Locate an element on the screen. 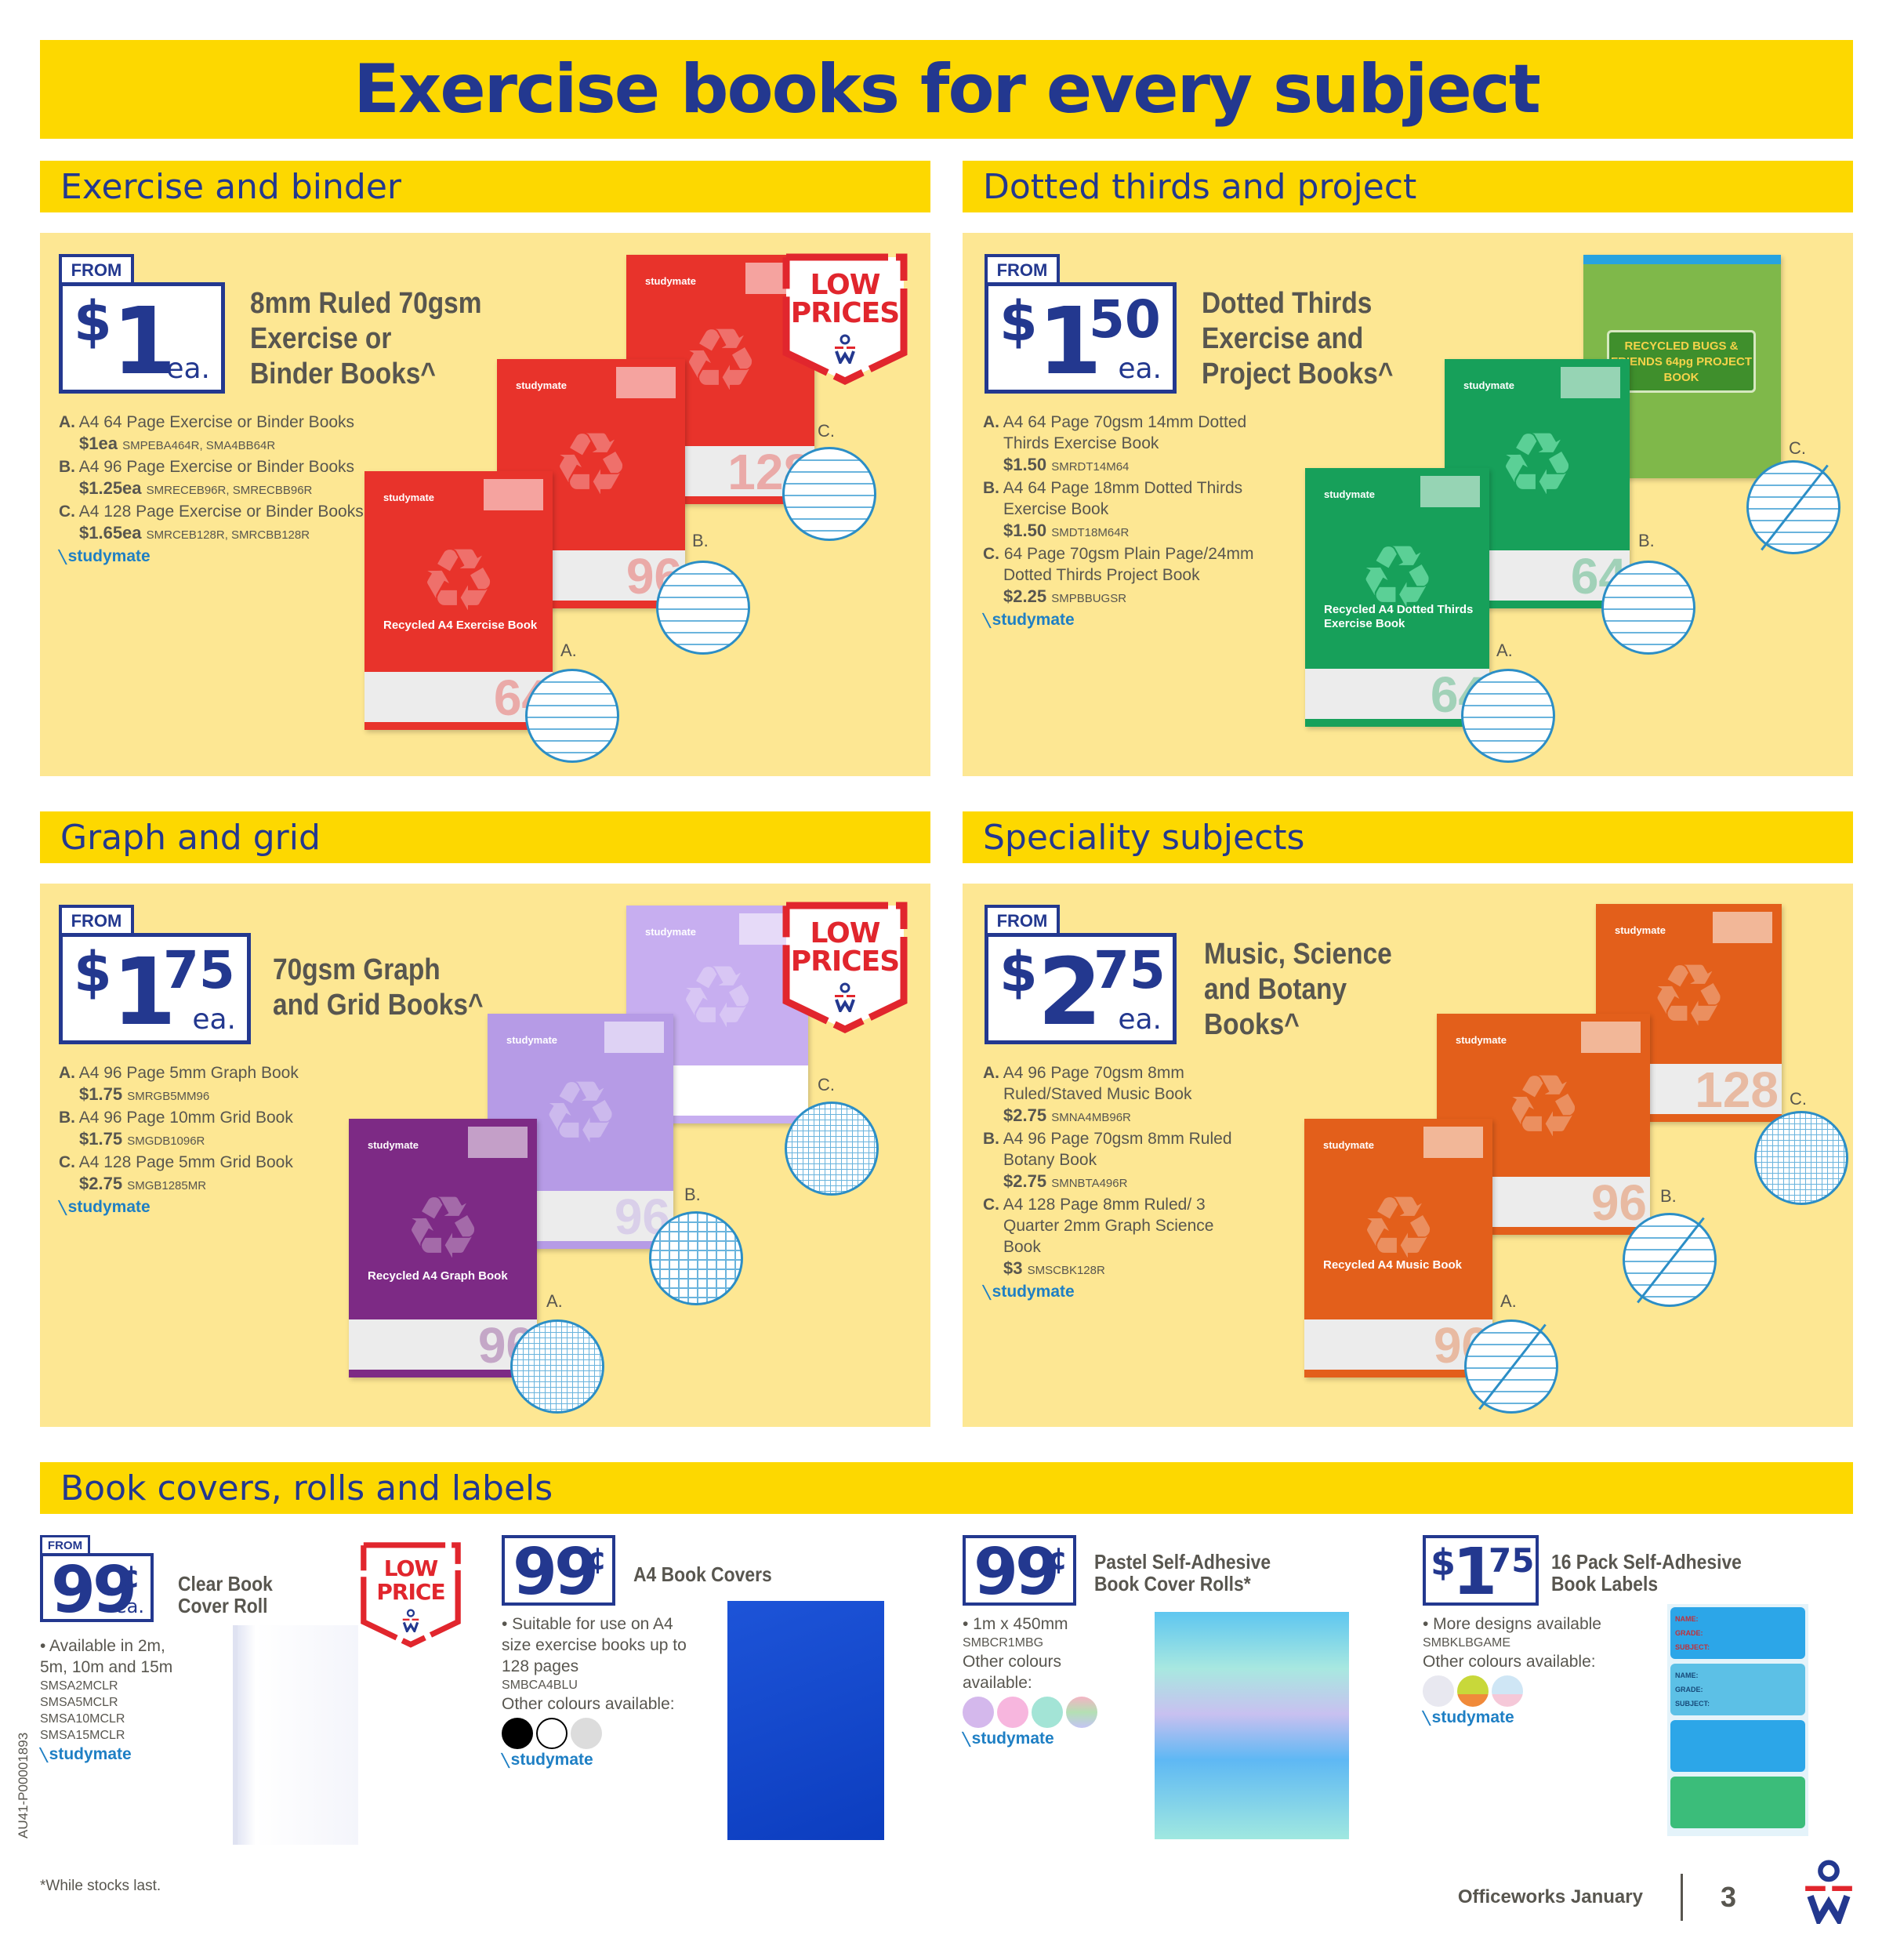 This screenshot has height=1960, width=1893. product-title: Dotted Thirds Exercise and Project Books^ is located at coordinates (1298, 338).